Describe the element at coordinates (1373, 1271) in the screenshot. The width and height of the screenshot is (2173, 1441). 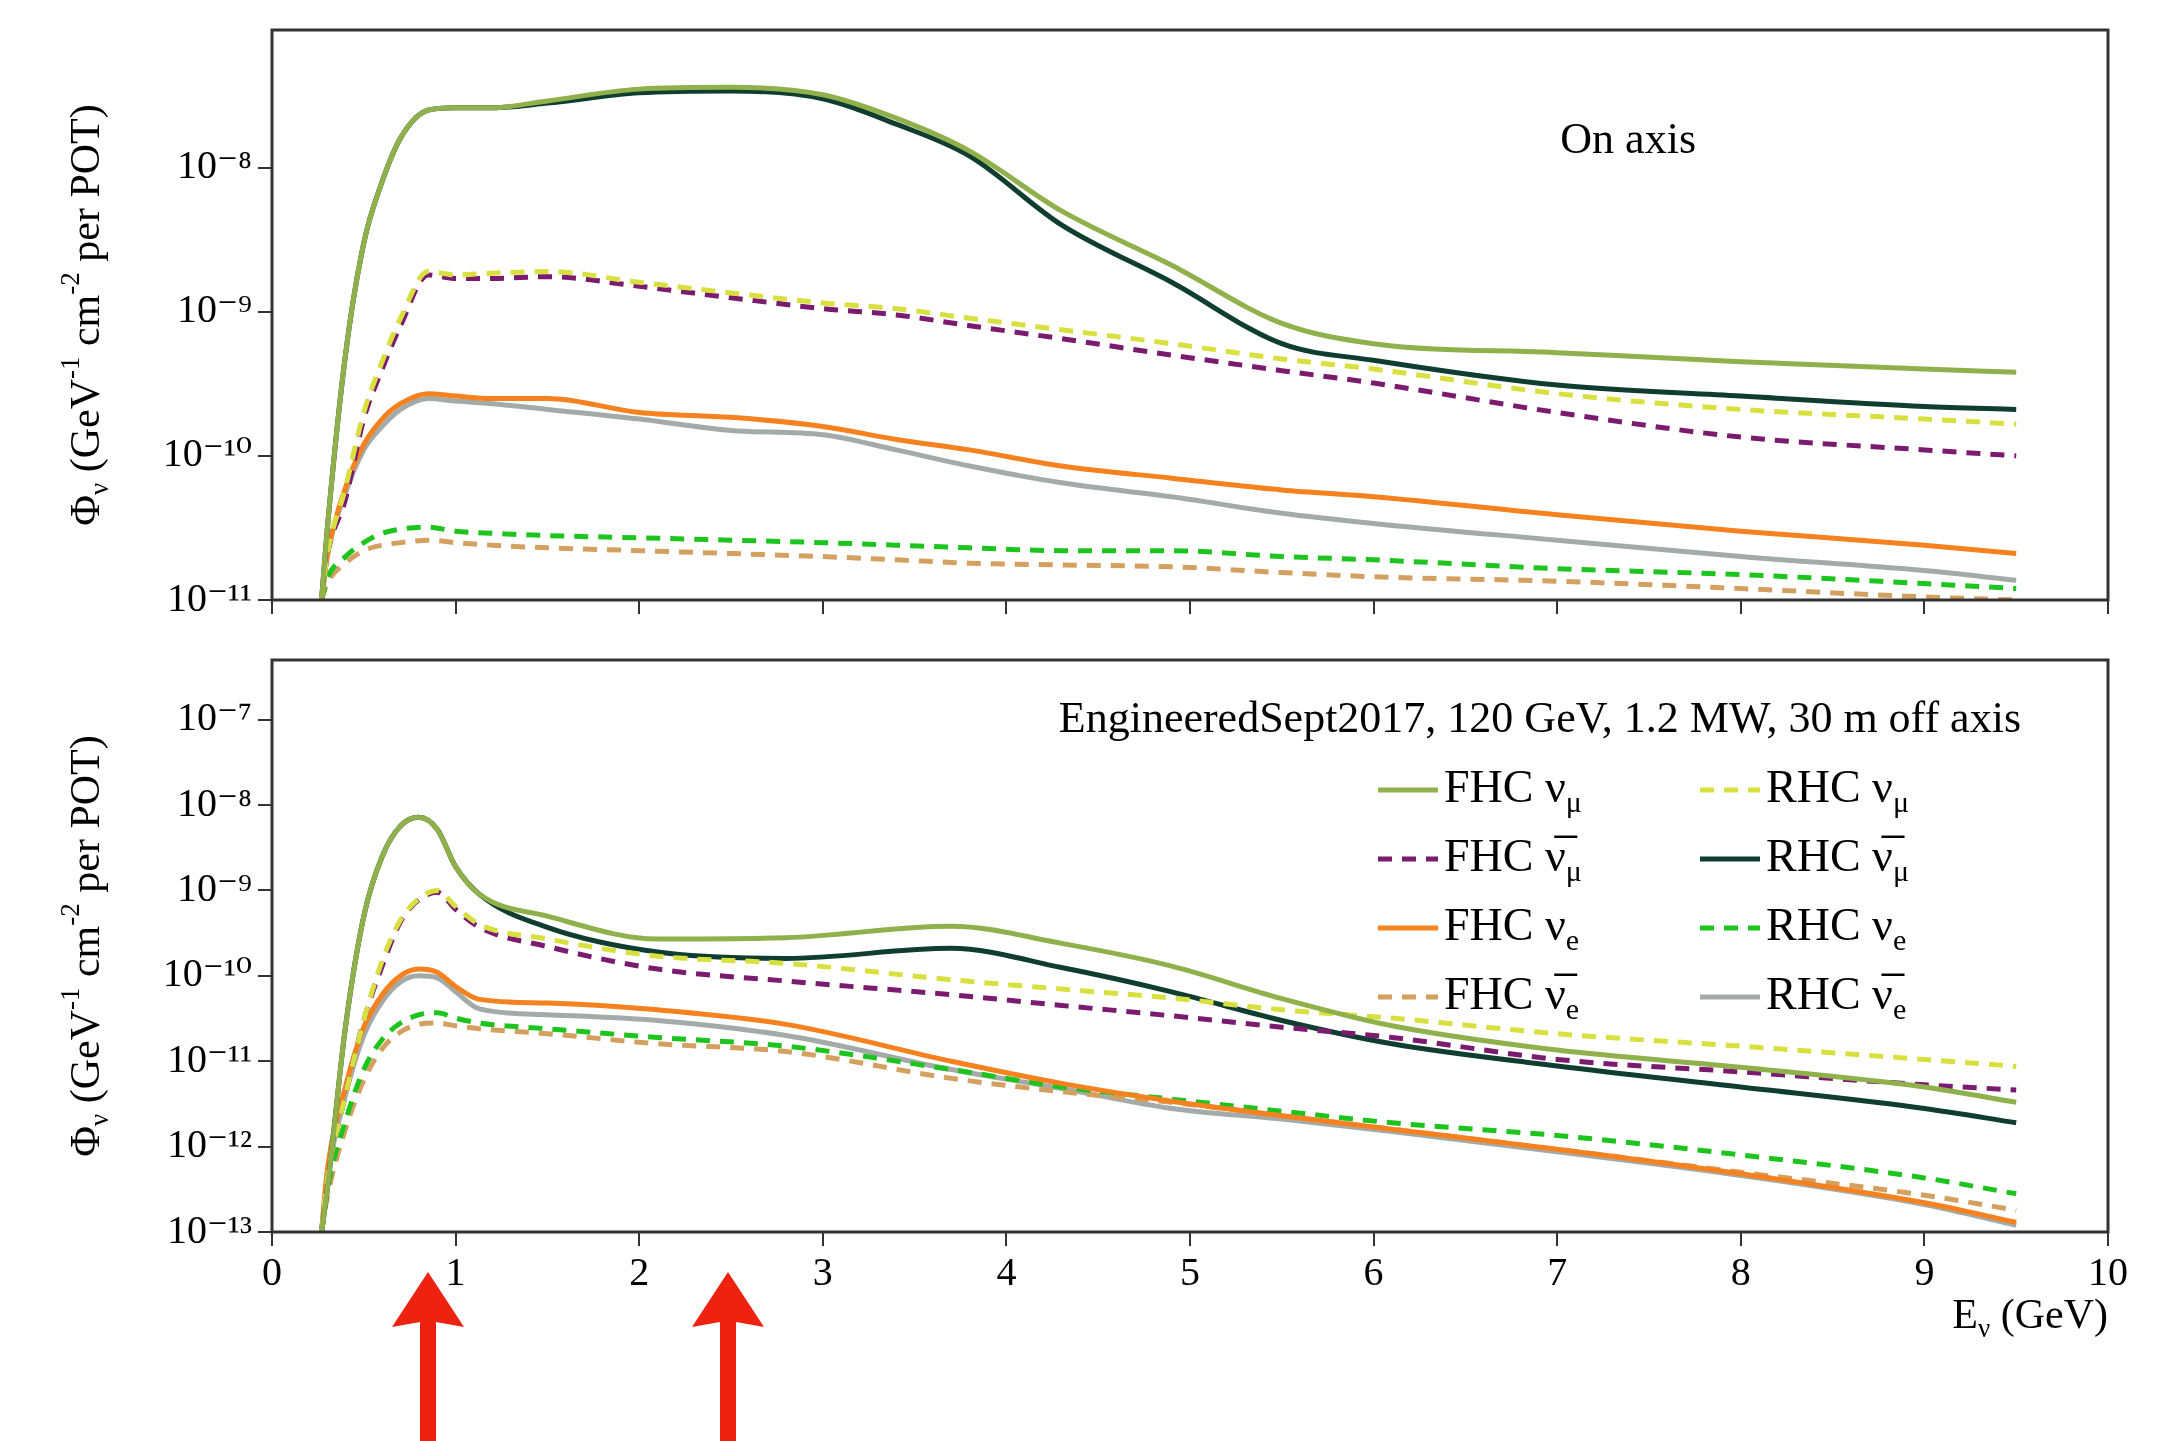
I see `x-tick-label: 6` at that location.